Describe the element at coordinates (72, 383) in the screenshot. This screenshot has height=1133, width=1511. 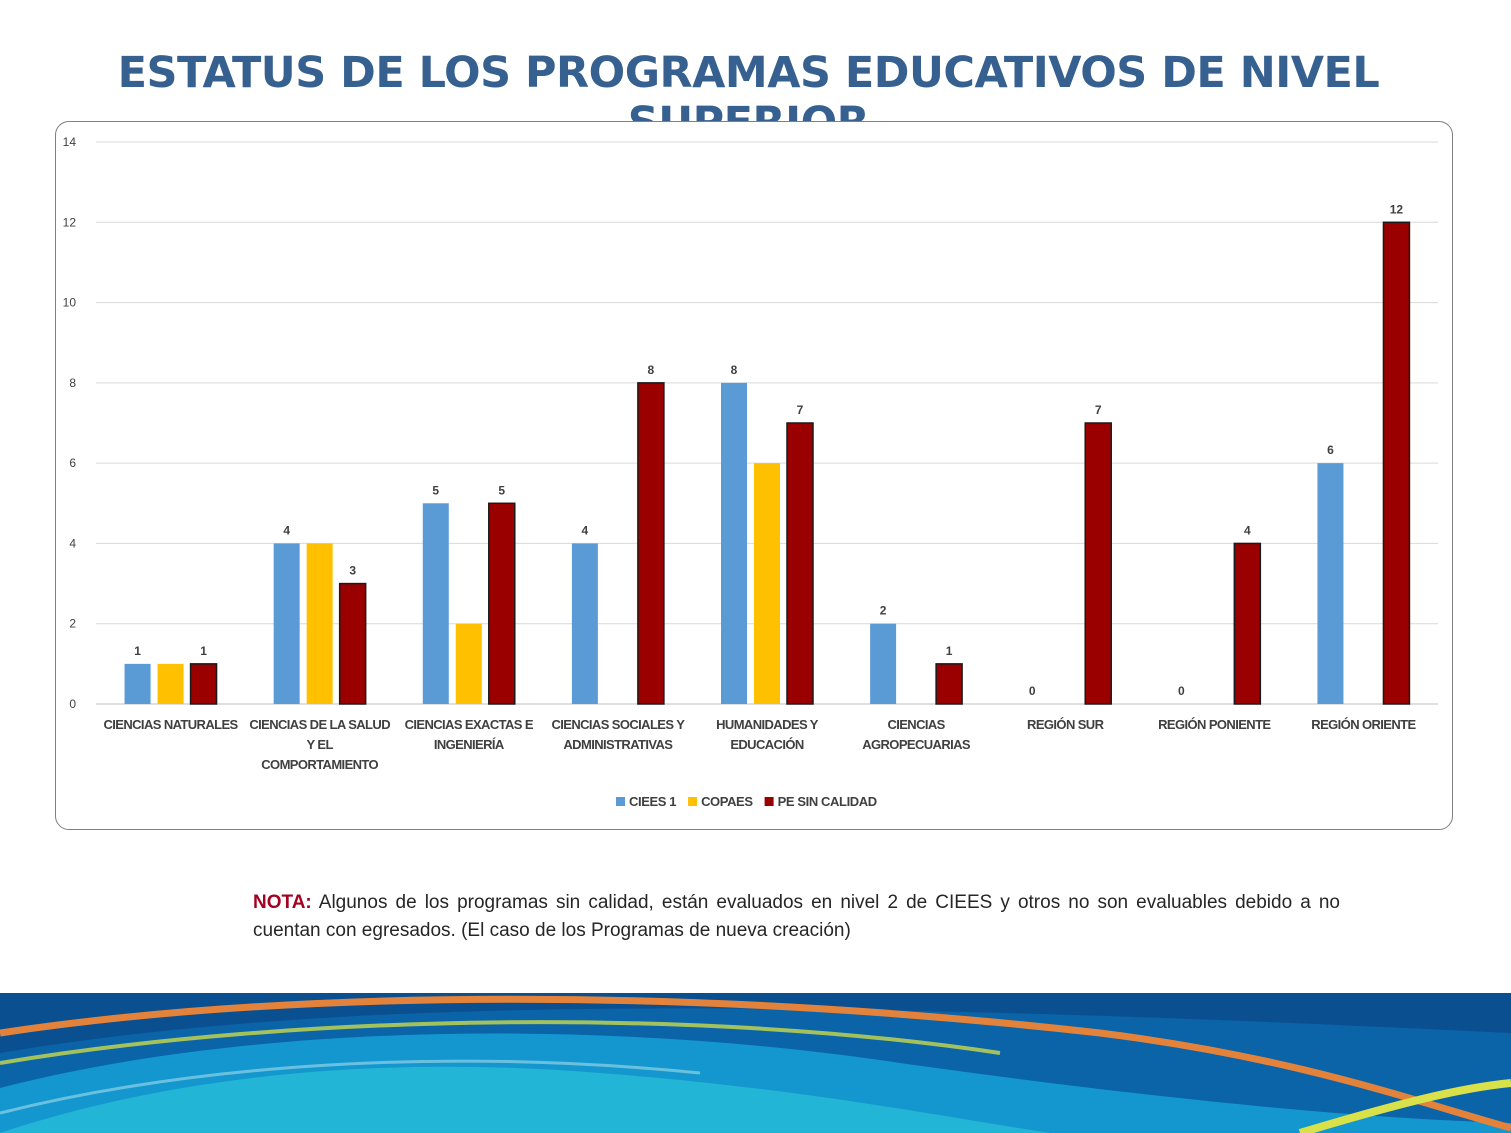
I see `y-tick-label: 8` at that location.